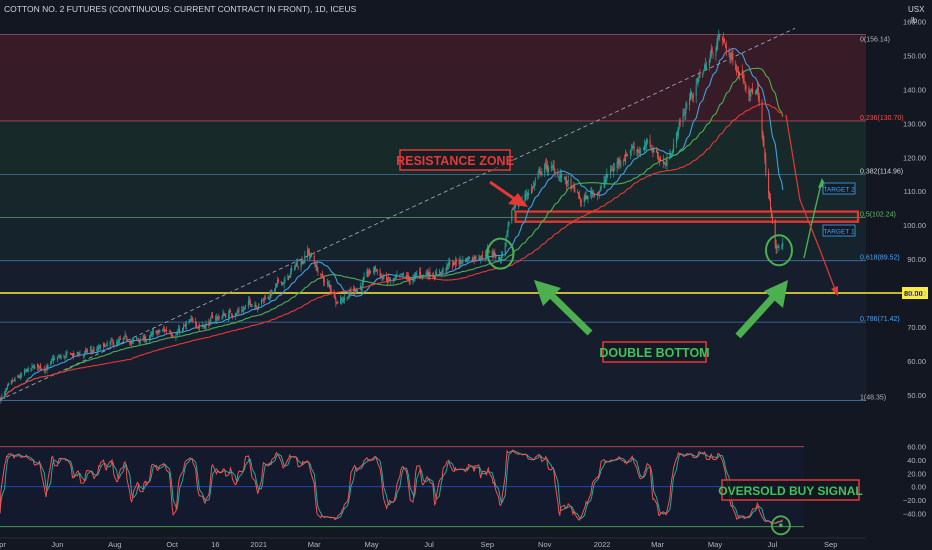 The height and width of the screenshot is (550, 932). Describe the element at coordinates (882, 118) in the screenshot. I see `fib-label-0.236: 0.236(130.70)` at that location.